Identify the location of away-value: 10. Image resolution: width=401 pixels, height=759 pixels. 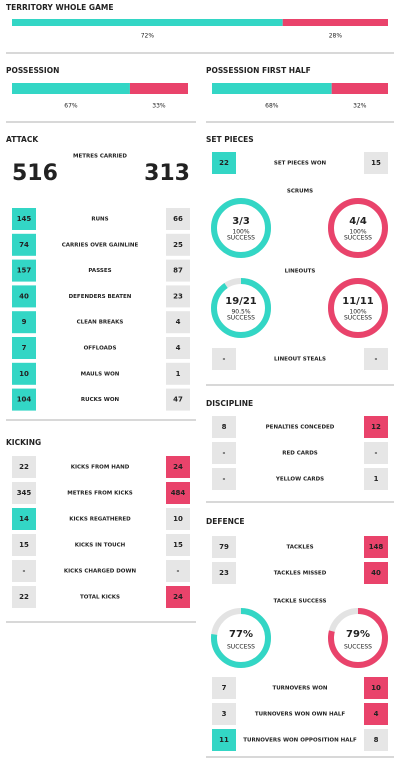
(178, 519).